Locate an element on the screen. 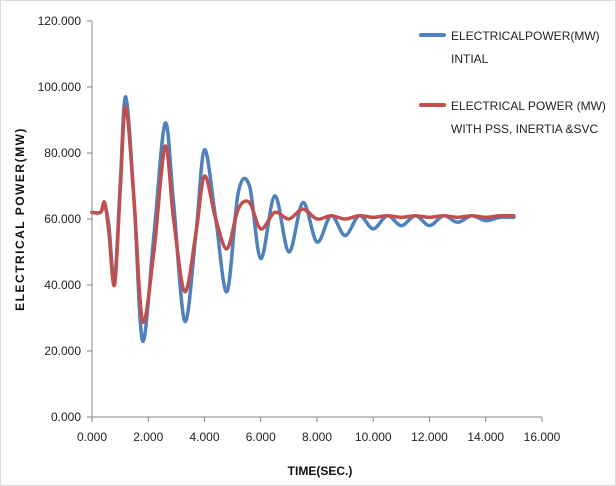  y-tick-label: 100.000 is located at coordinates (60, 87).